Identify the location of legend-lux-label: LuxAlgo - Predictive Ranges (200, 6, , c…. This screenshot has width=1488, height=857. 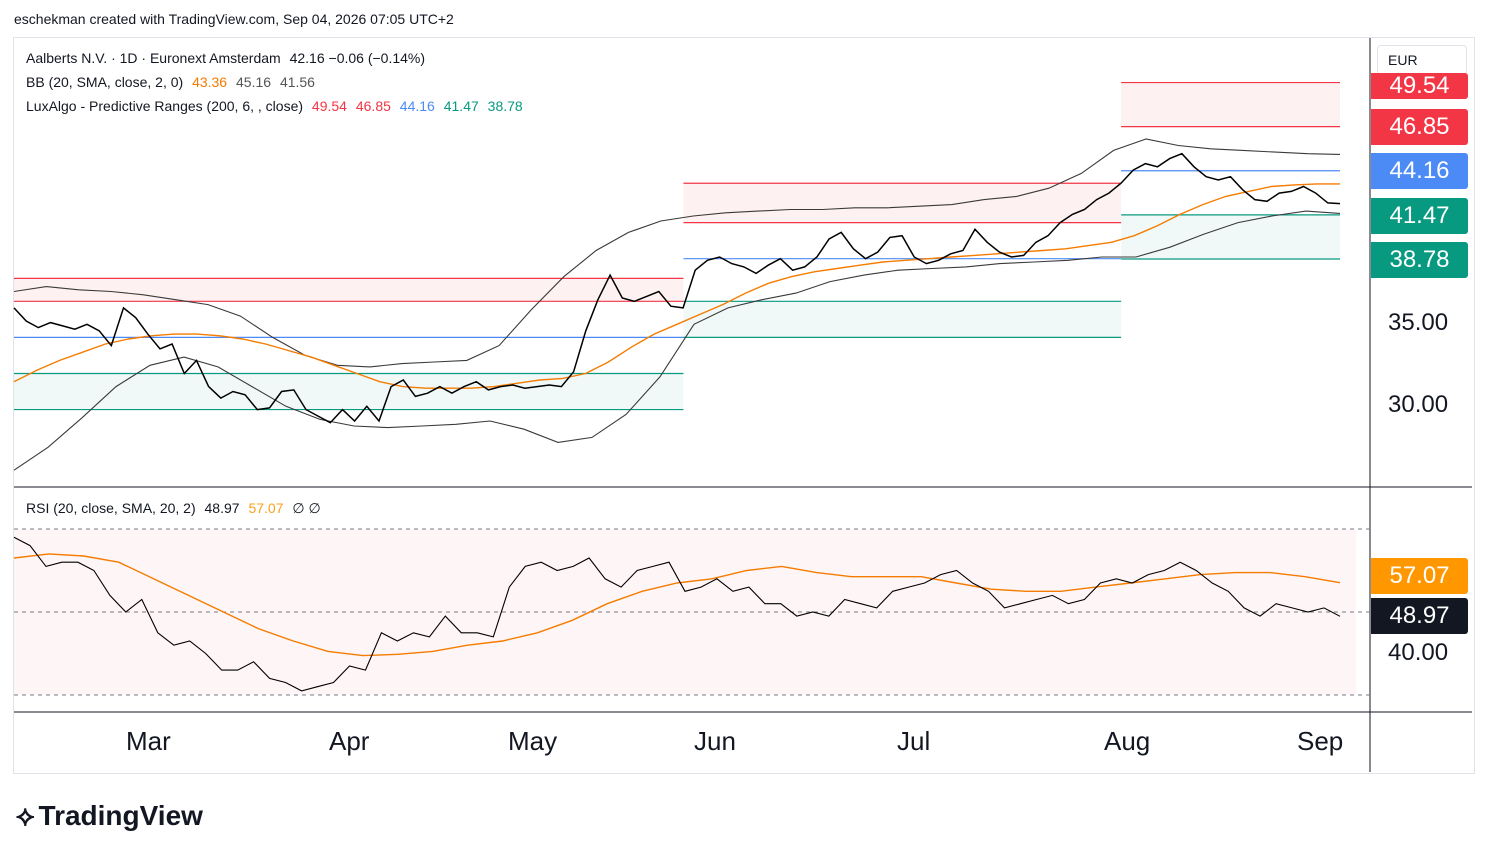
(165, 106).